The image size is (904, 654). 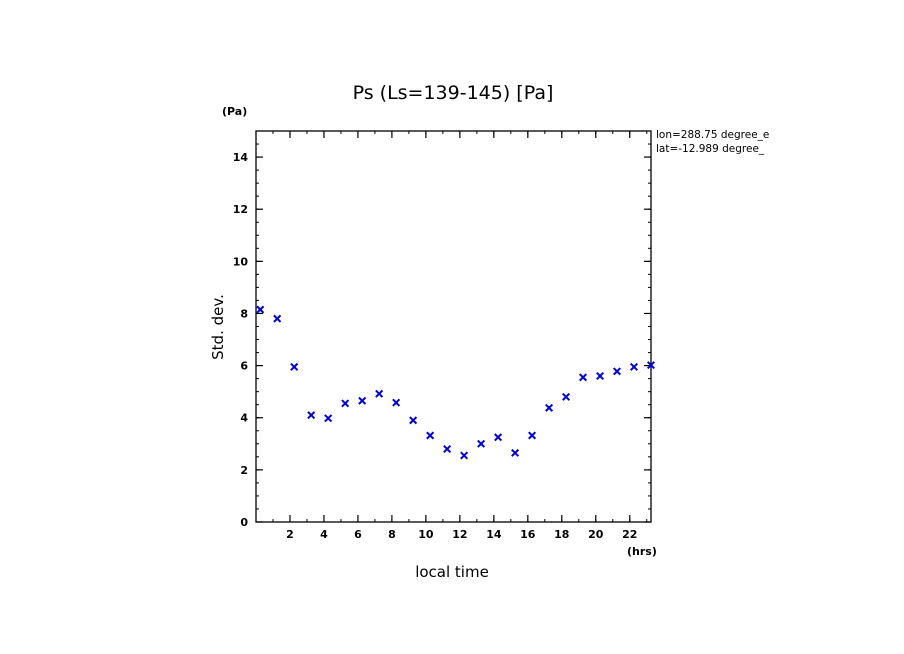 I want to click on x-tick-label: 18, so click(x=561, y=534).